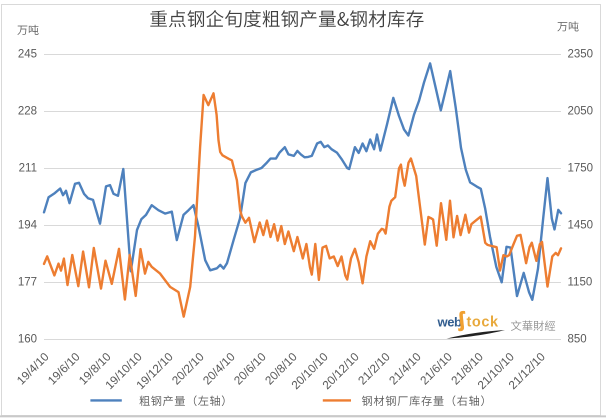  What do you see at coordinates (577, 340) in the screenshot?
I see `svg-text: 850` at bounding box center [577, 340].